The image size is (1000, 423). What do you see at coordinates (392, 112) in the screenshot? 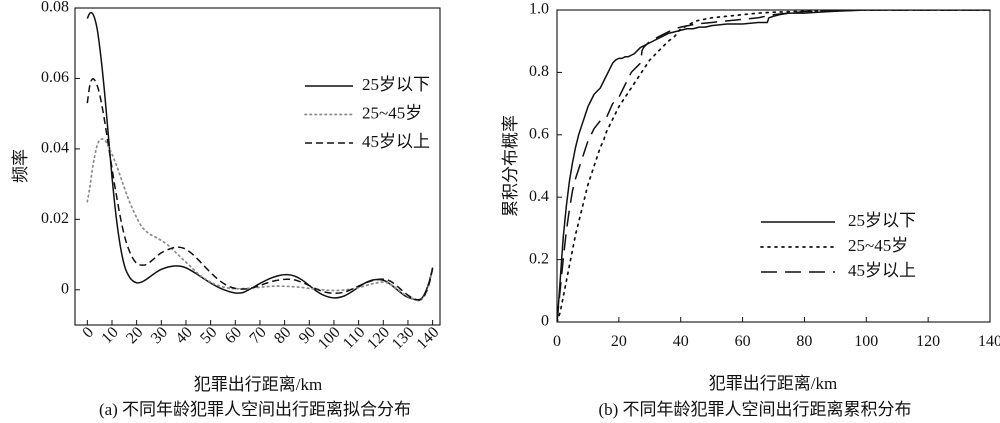
I see `panel-a-legend-label-2: 25~45岁` at bounding box center [392, 112].